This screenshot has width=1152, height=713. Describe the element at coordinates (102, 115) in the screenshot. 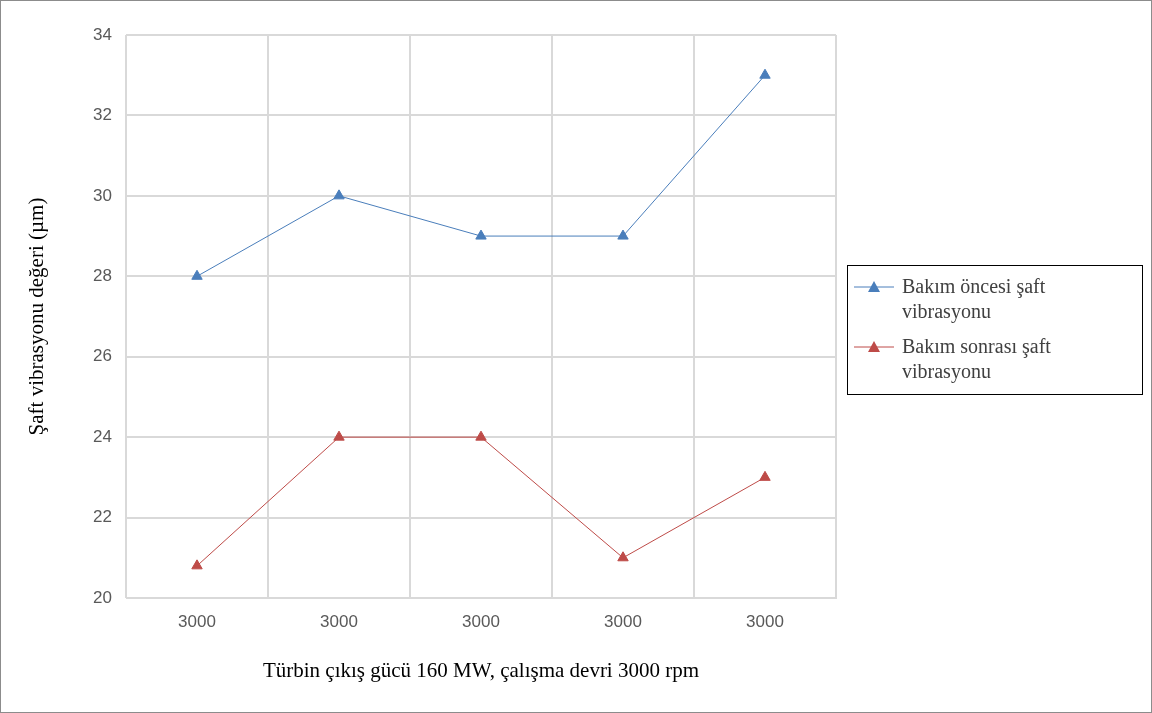

I see `y-tick-label: 32` at that location.